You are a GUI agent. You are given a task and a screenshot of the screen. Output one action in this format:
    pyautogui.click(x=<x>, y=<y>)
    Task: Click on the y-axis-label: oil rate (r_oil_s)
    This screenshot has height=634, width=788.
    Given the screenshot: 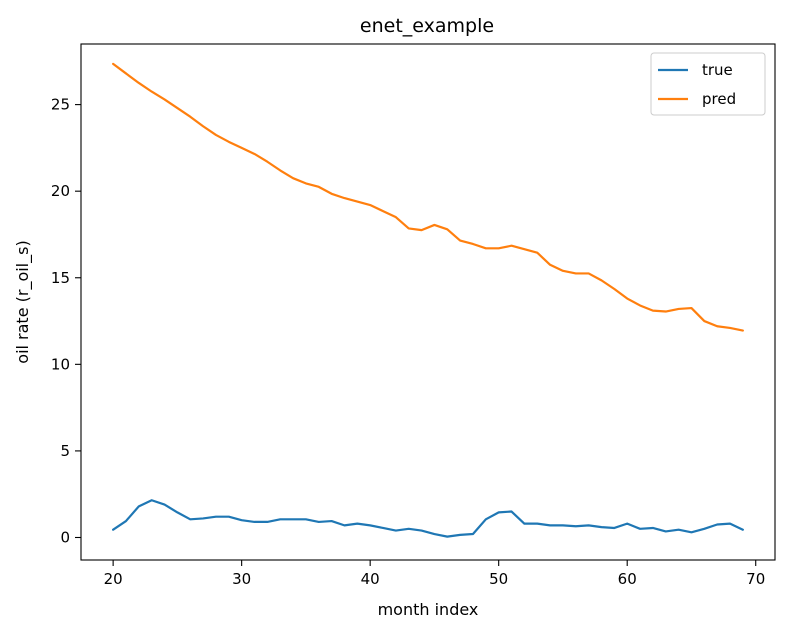 What is the action you would take?
    pyautogui.click(x=23, y=301)
    